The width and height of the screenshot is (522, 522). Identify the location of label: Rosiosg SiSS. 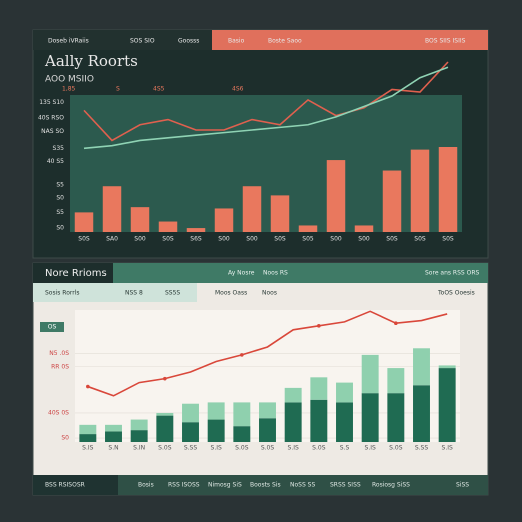
(391, 485).